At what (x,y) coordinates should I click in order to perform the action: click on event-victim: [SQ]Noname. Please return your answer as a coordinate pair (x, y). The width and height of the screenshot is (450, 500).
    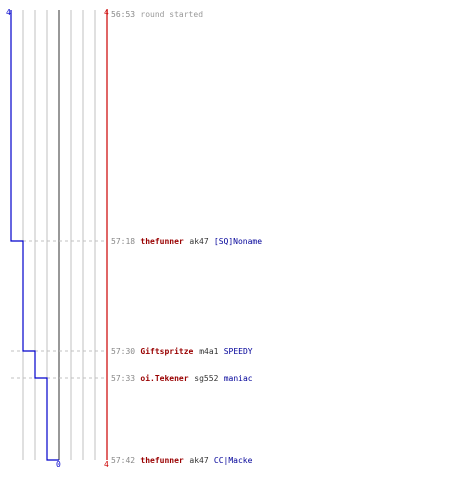
    Looking at the image, I should click on (238, 241).